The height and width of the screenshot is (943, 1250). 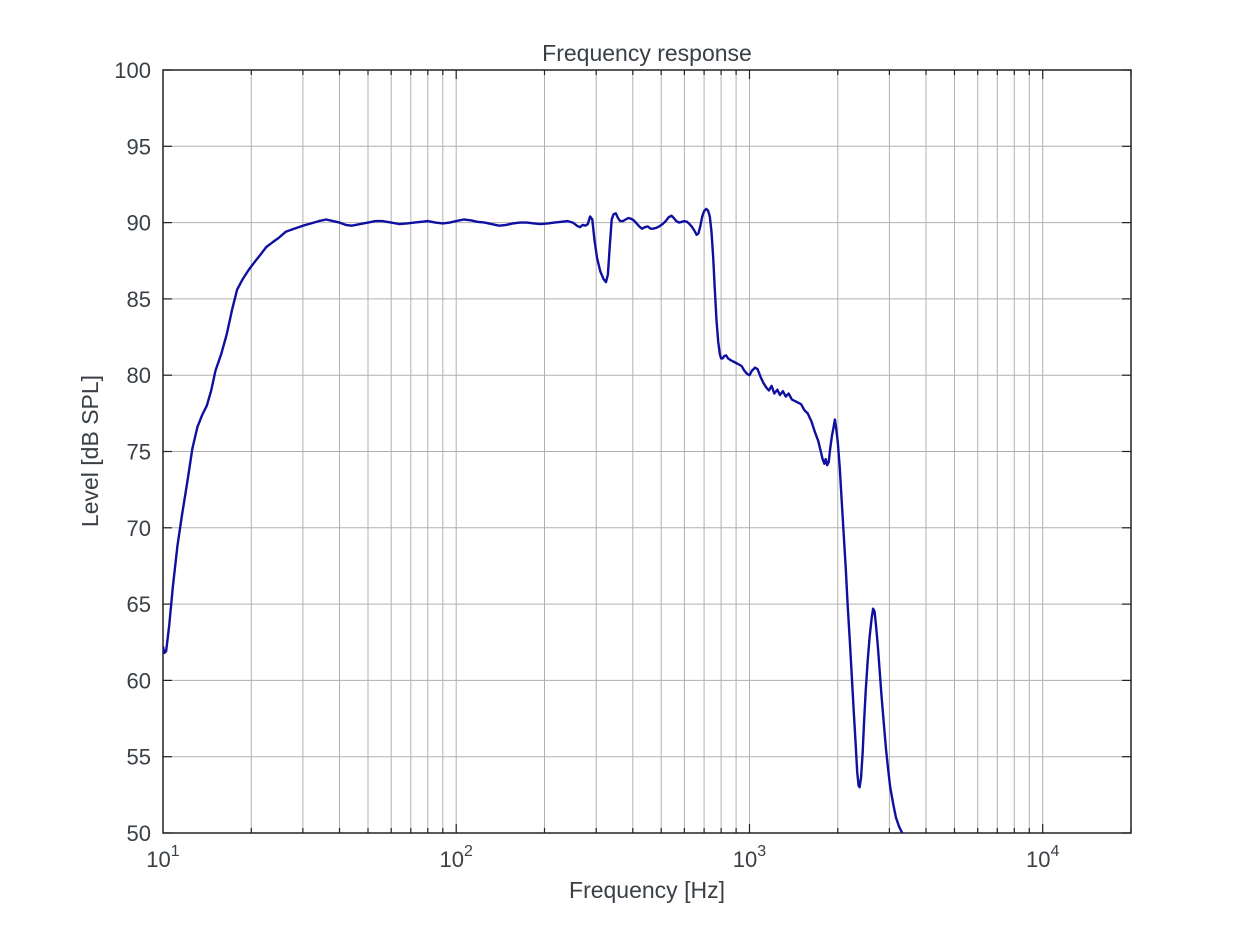 What do you see at coordinates (139, 146) in the screenshot?
I see `y-tick-label: 95` at bounding box center [139, 146].